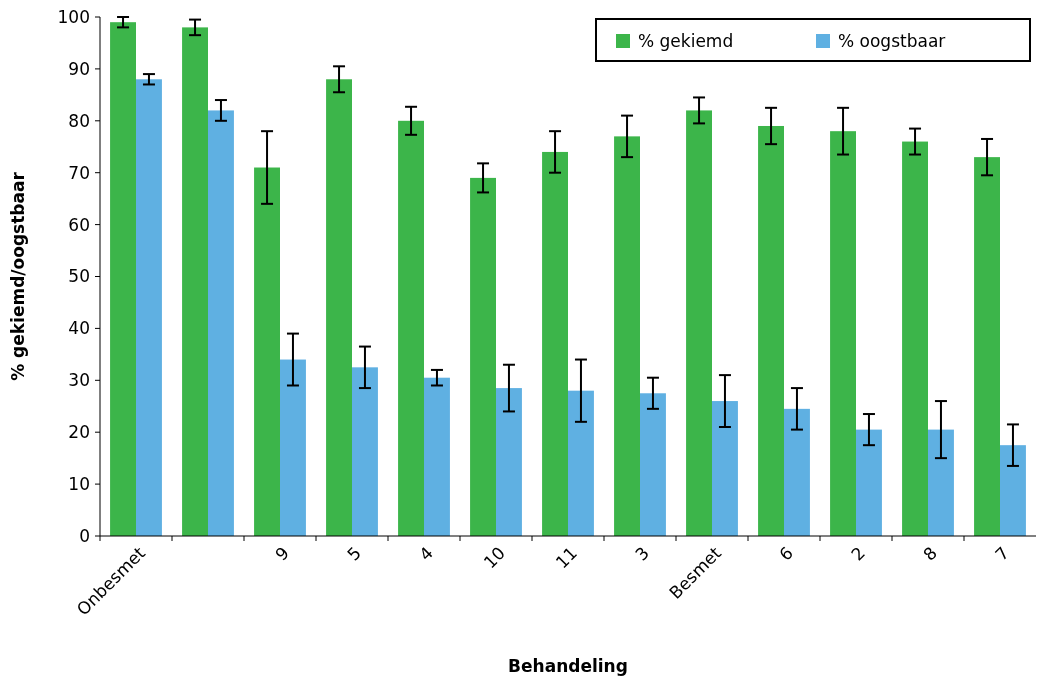  I want to click on y-tick-label: 10, so click(79, 484).